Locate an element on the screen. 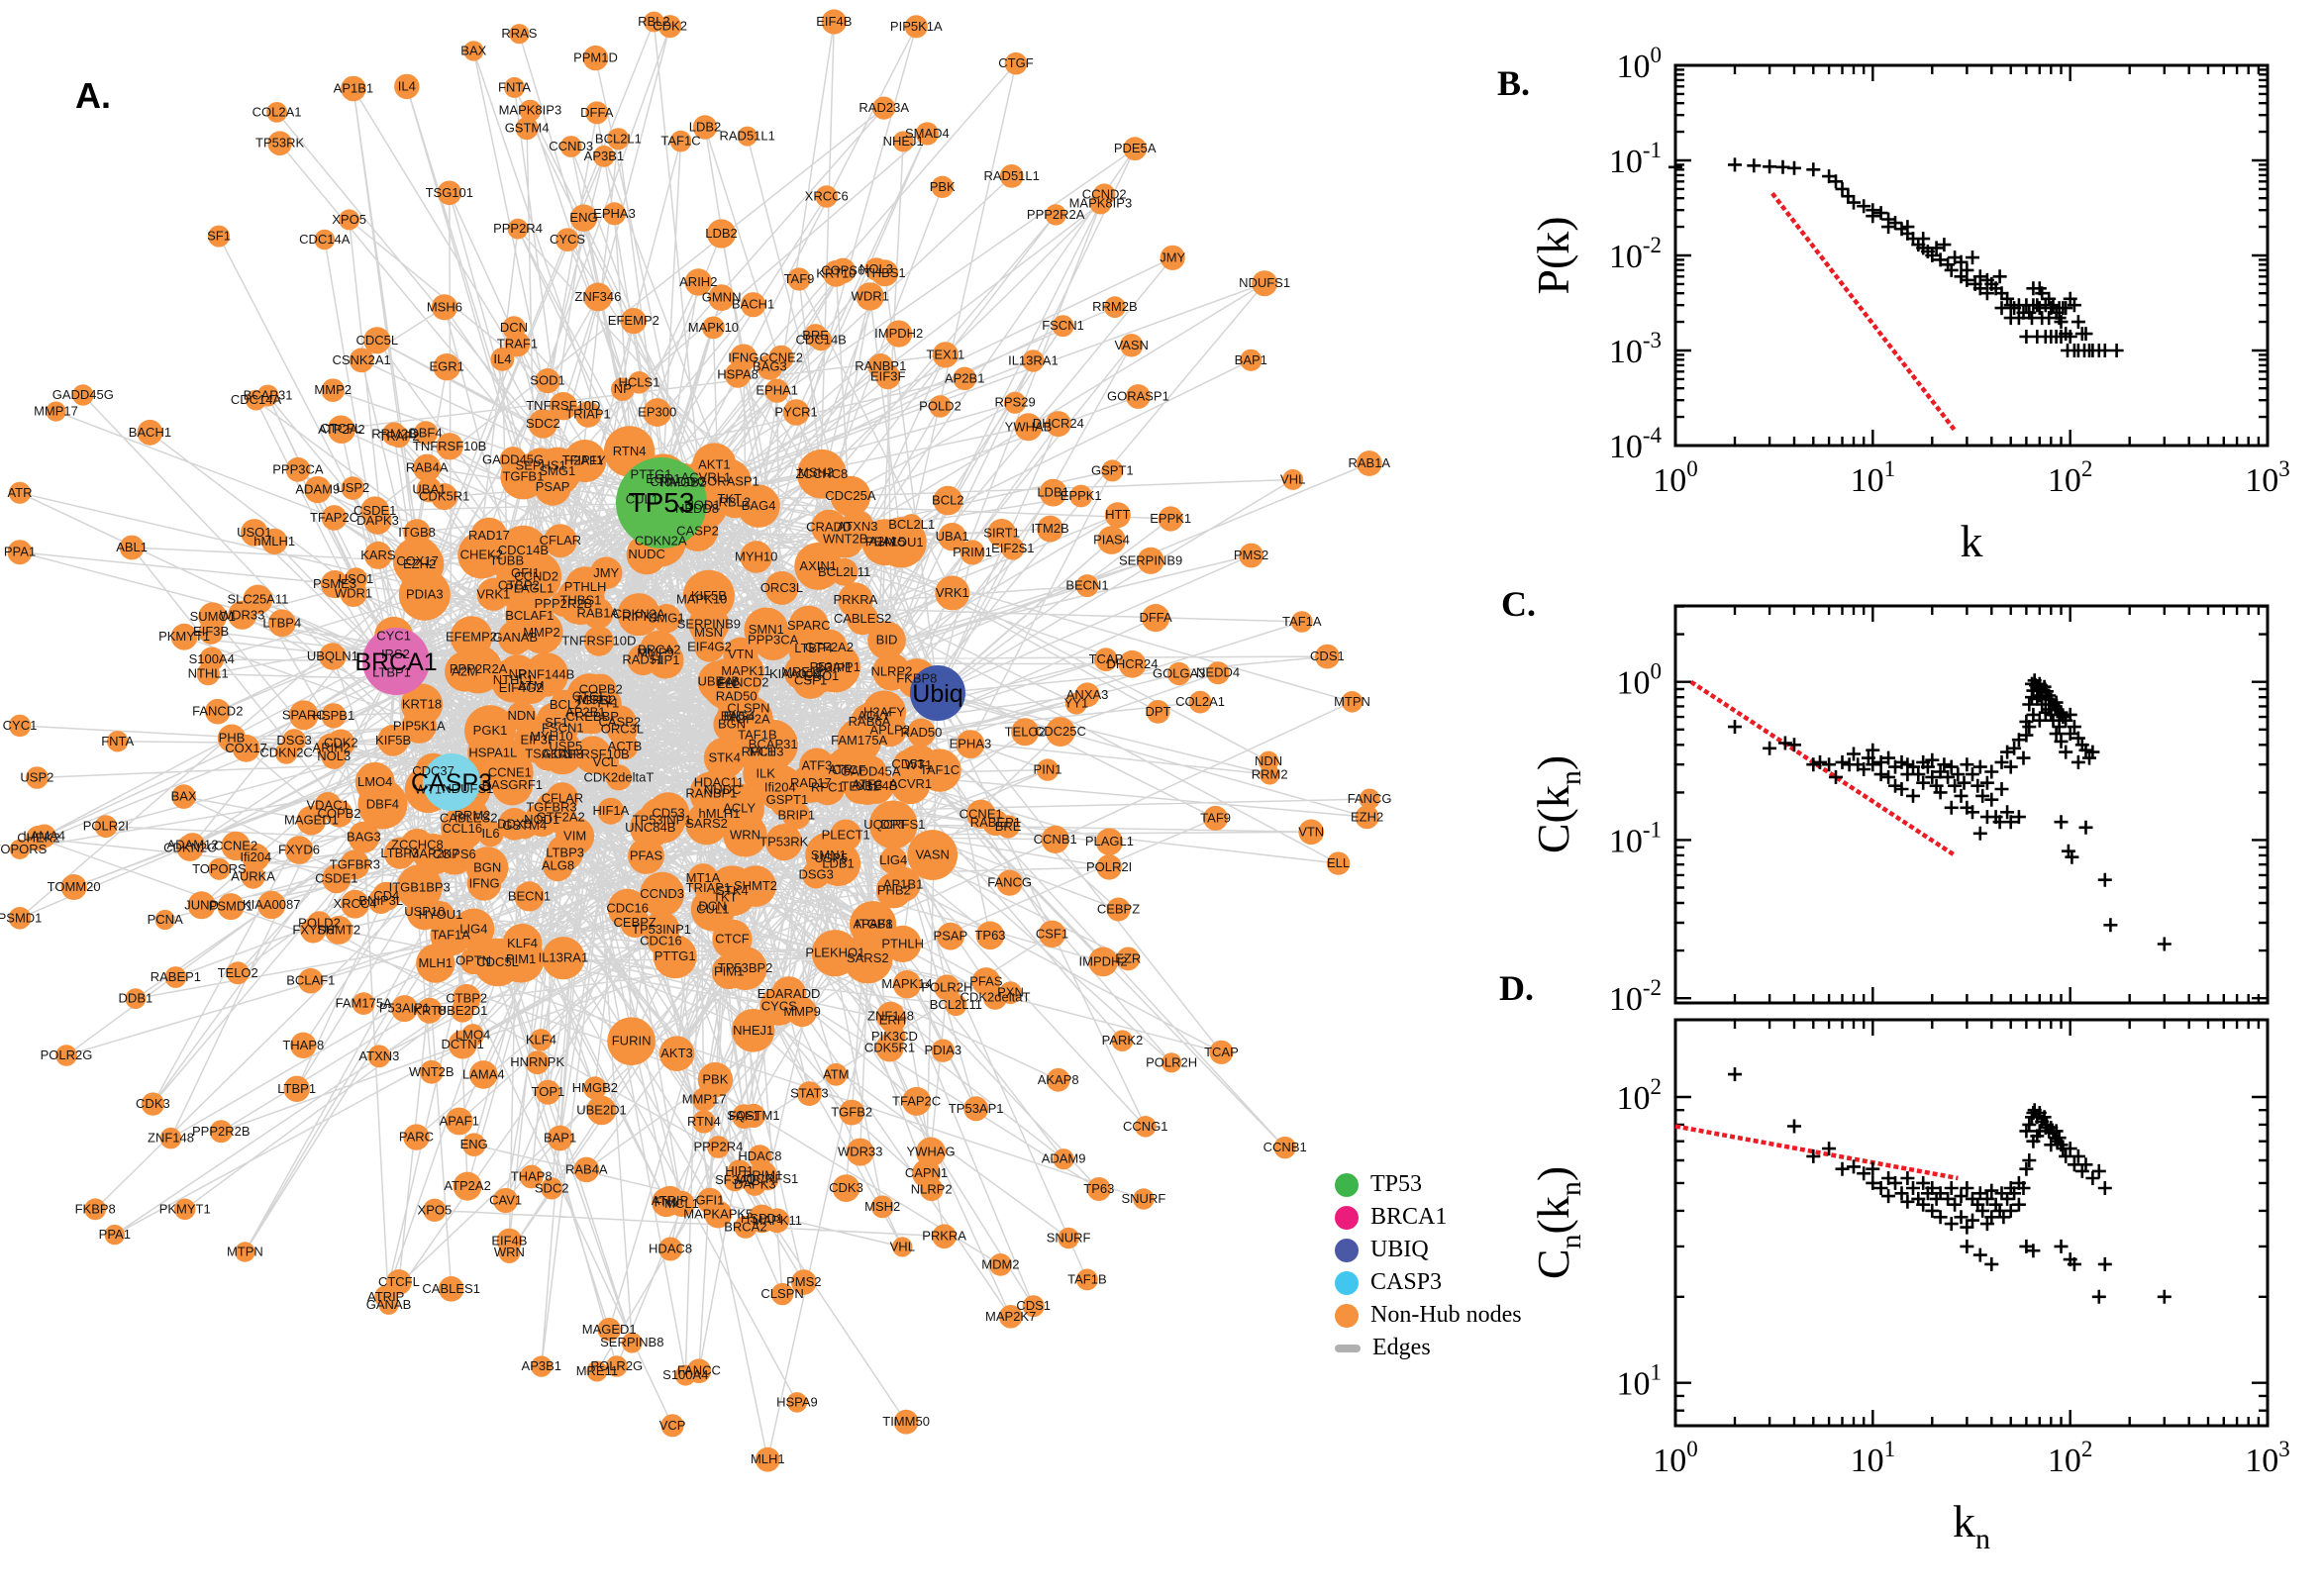  network-node-label: MTPN is located at coordinates (245, 1252).